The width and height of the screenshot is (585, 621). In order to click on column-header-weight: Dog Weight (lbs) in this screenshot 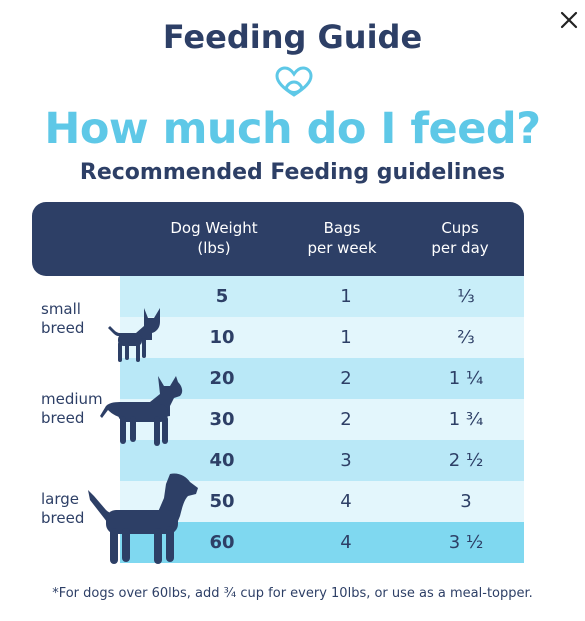, I will do `click(214, 238)`.